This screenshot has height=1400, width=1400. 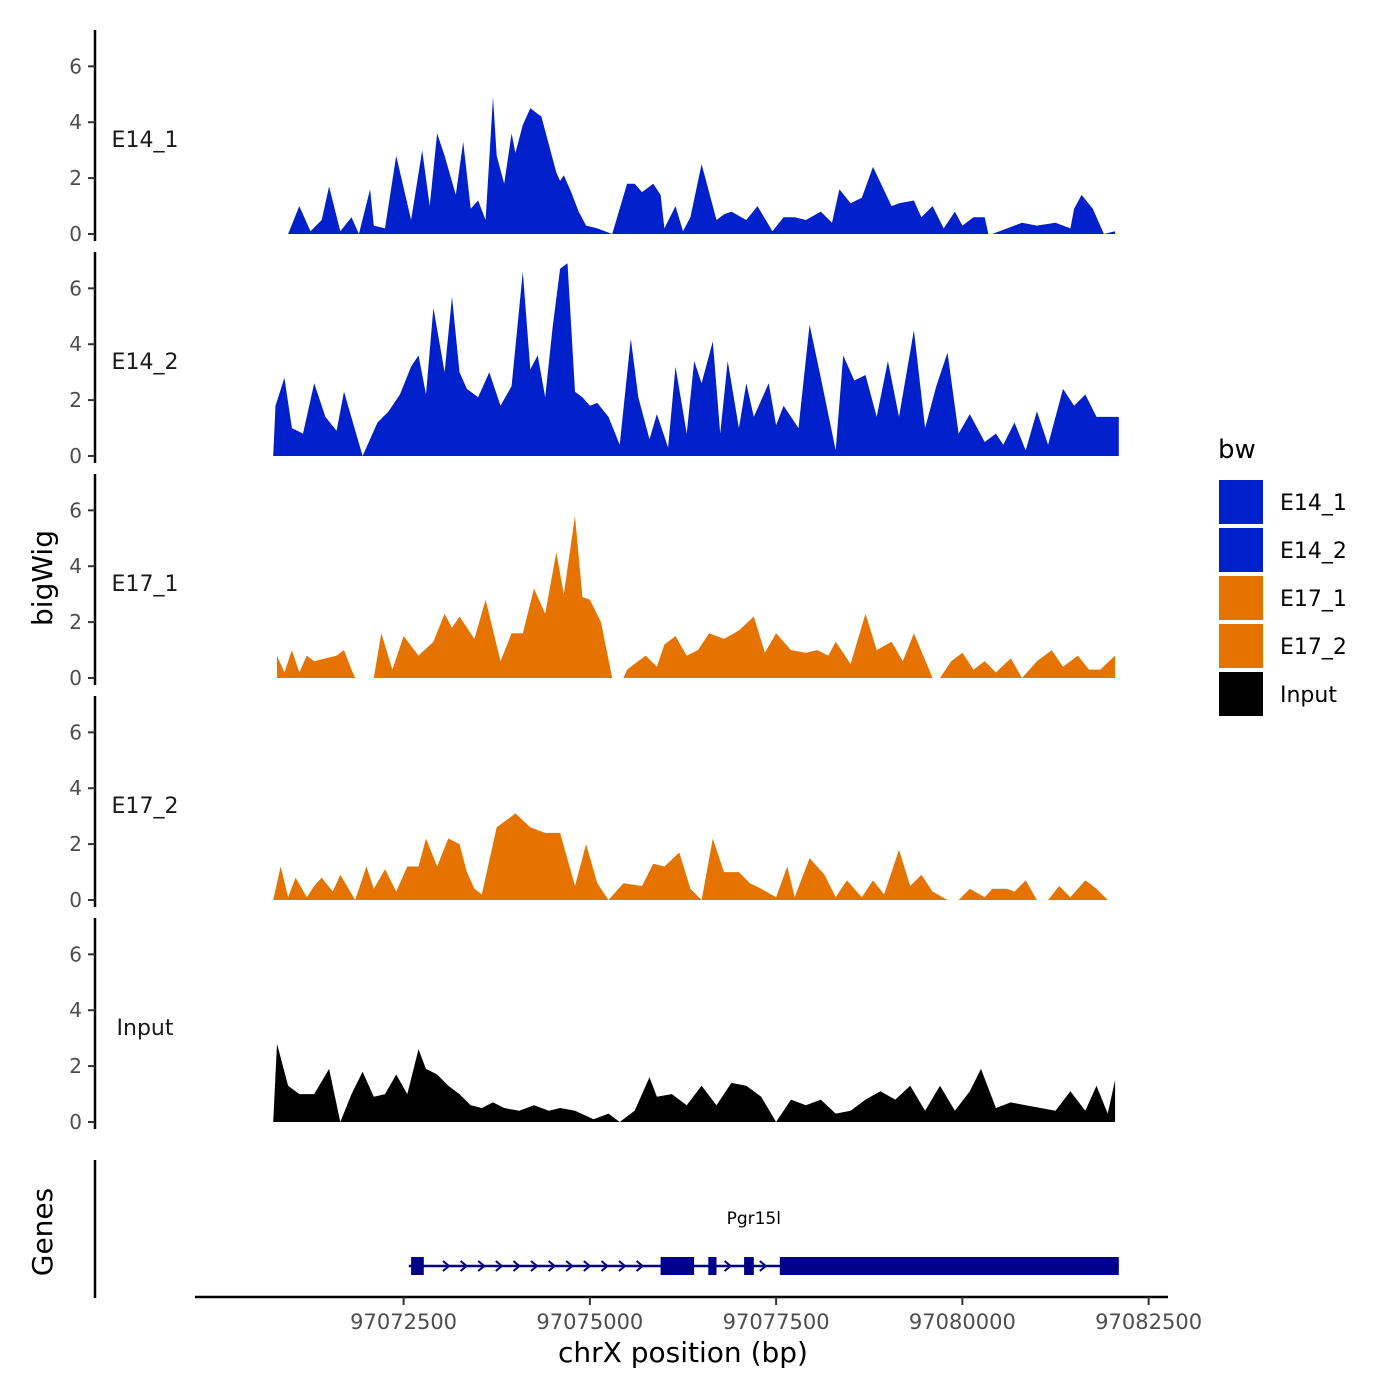 What do you see at coordinates (962, 1322) in the screenshot?
I see `x-tick-label: 97080000` at bounding box center [962, 1322].